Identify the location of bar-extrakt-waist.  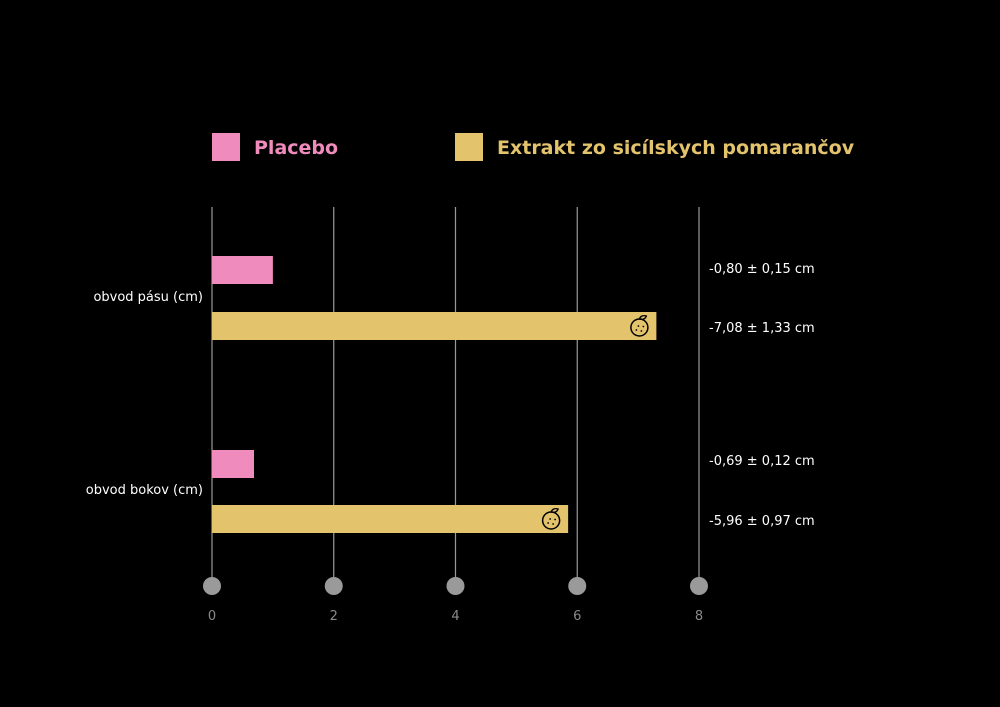
(434, 326).